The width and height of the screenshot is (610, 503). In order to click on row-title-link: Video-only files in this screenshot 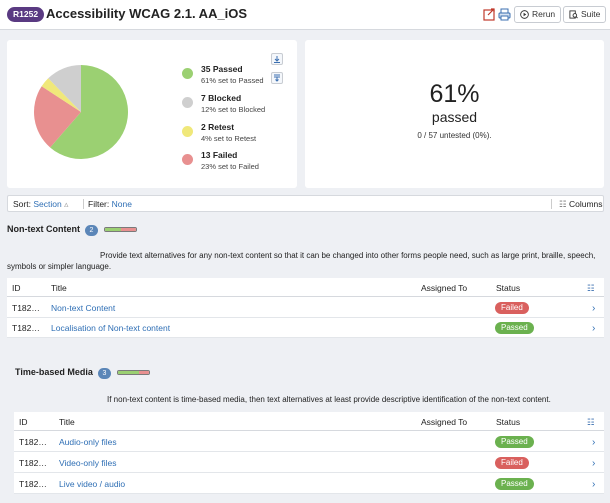, I will do `click(88, 463)`.